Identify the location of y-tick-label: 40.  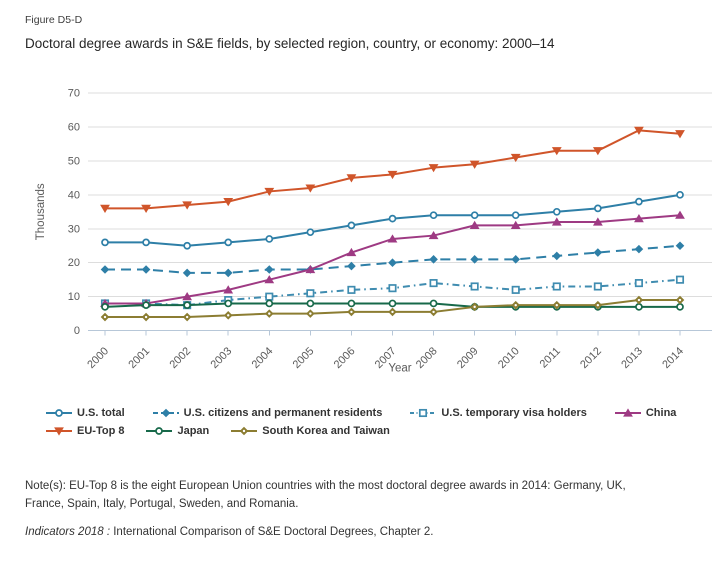
(74, 195).